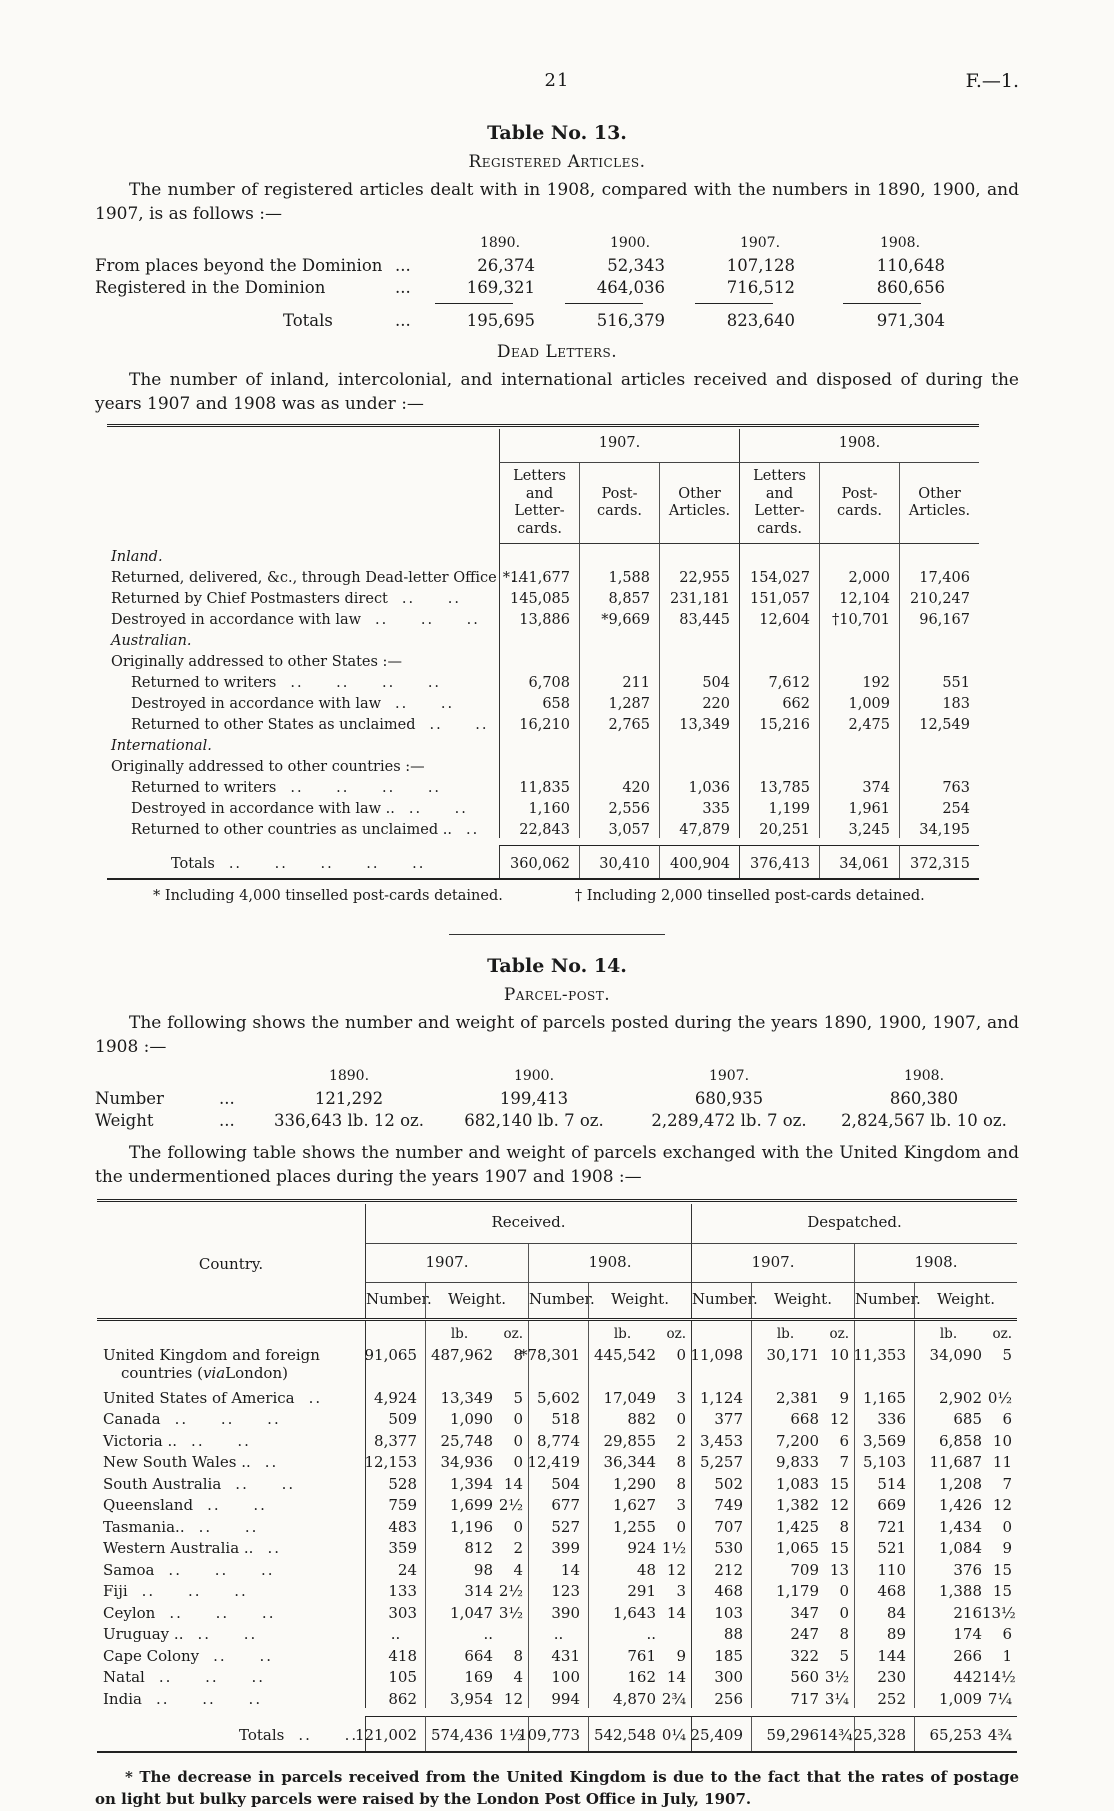  What do you see at coordinates (965, 1733) in the screenshot?
I see `weight-cell: 65,253 4¾` at bounding box center [965, 1733].